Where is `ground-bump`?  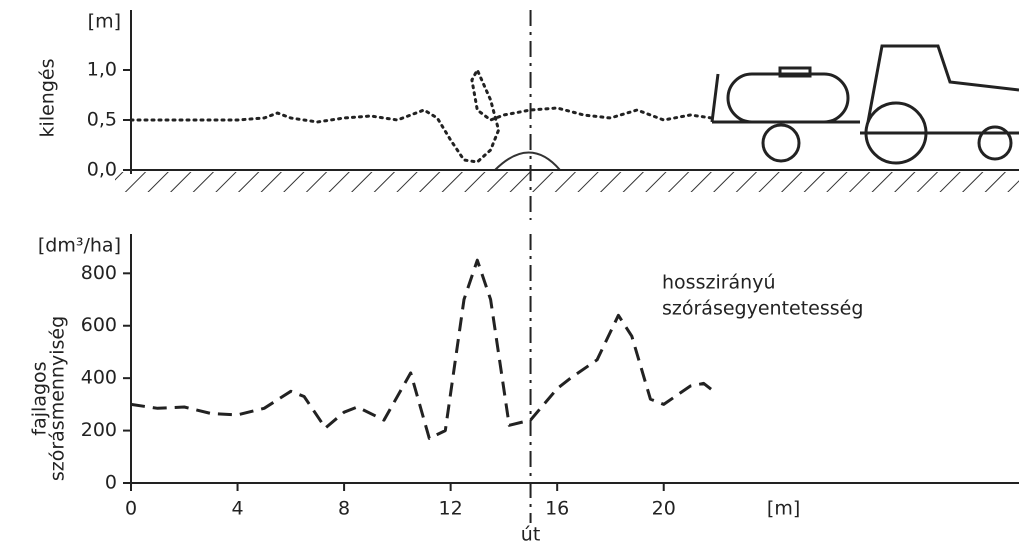 ground-bump is located at coordinates (527, 161).